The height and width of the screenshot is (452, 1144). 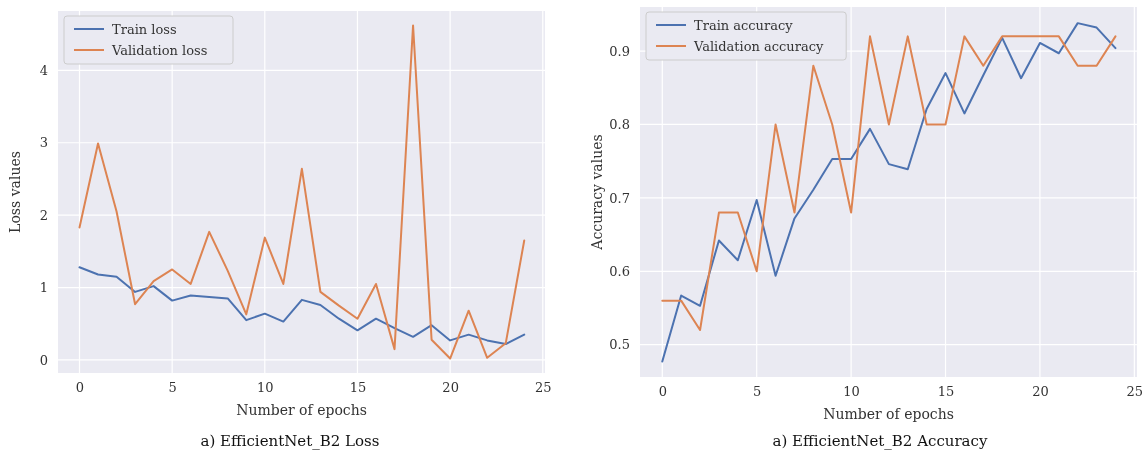 What do you see at coordinates (758, 46) in the screenshot?
I see `legend-label: Validation accuracy` at bounding box center [758, 46].